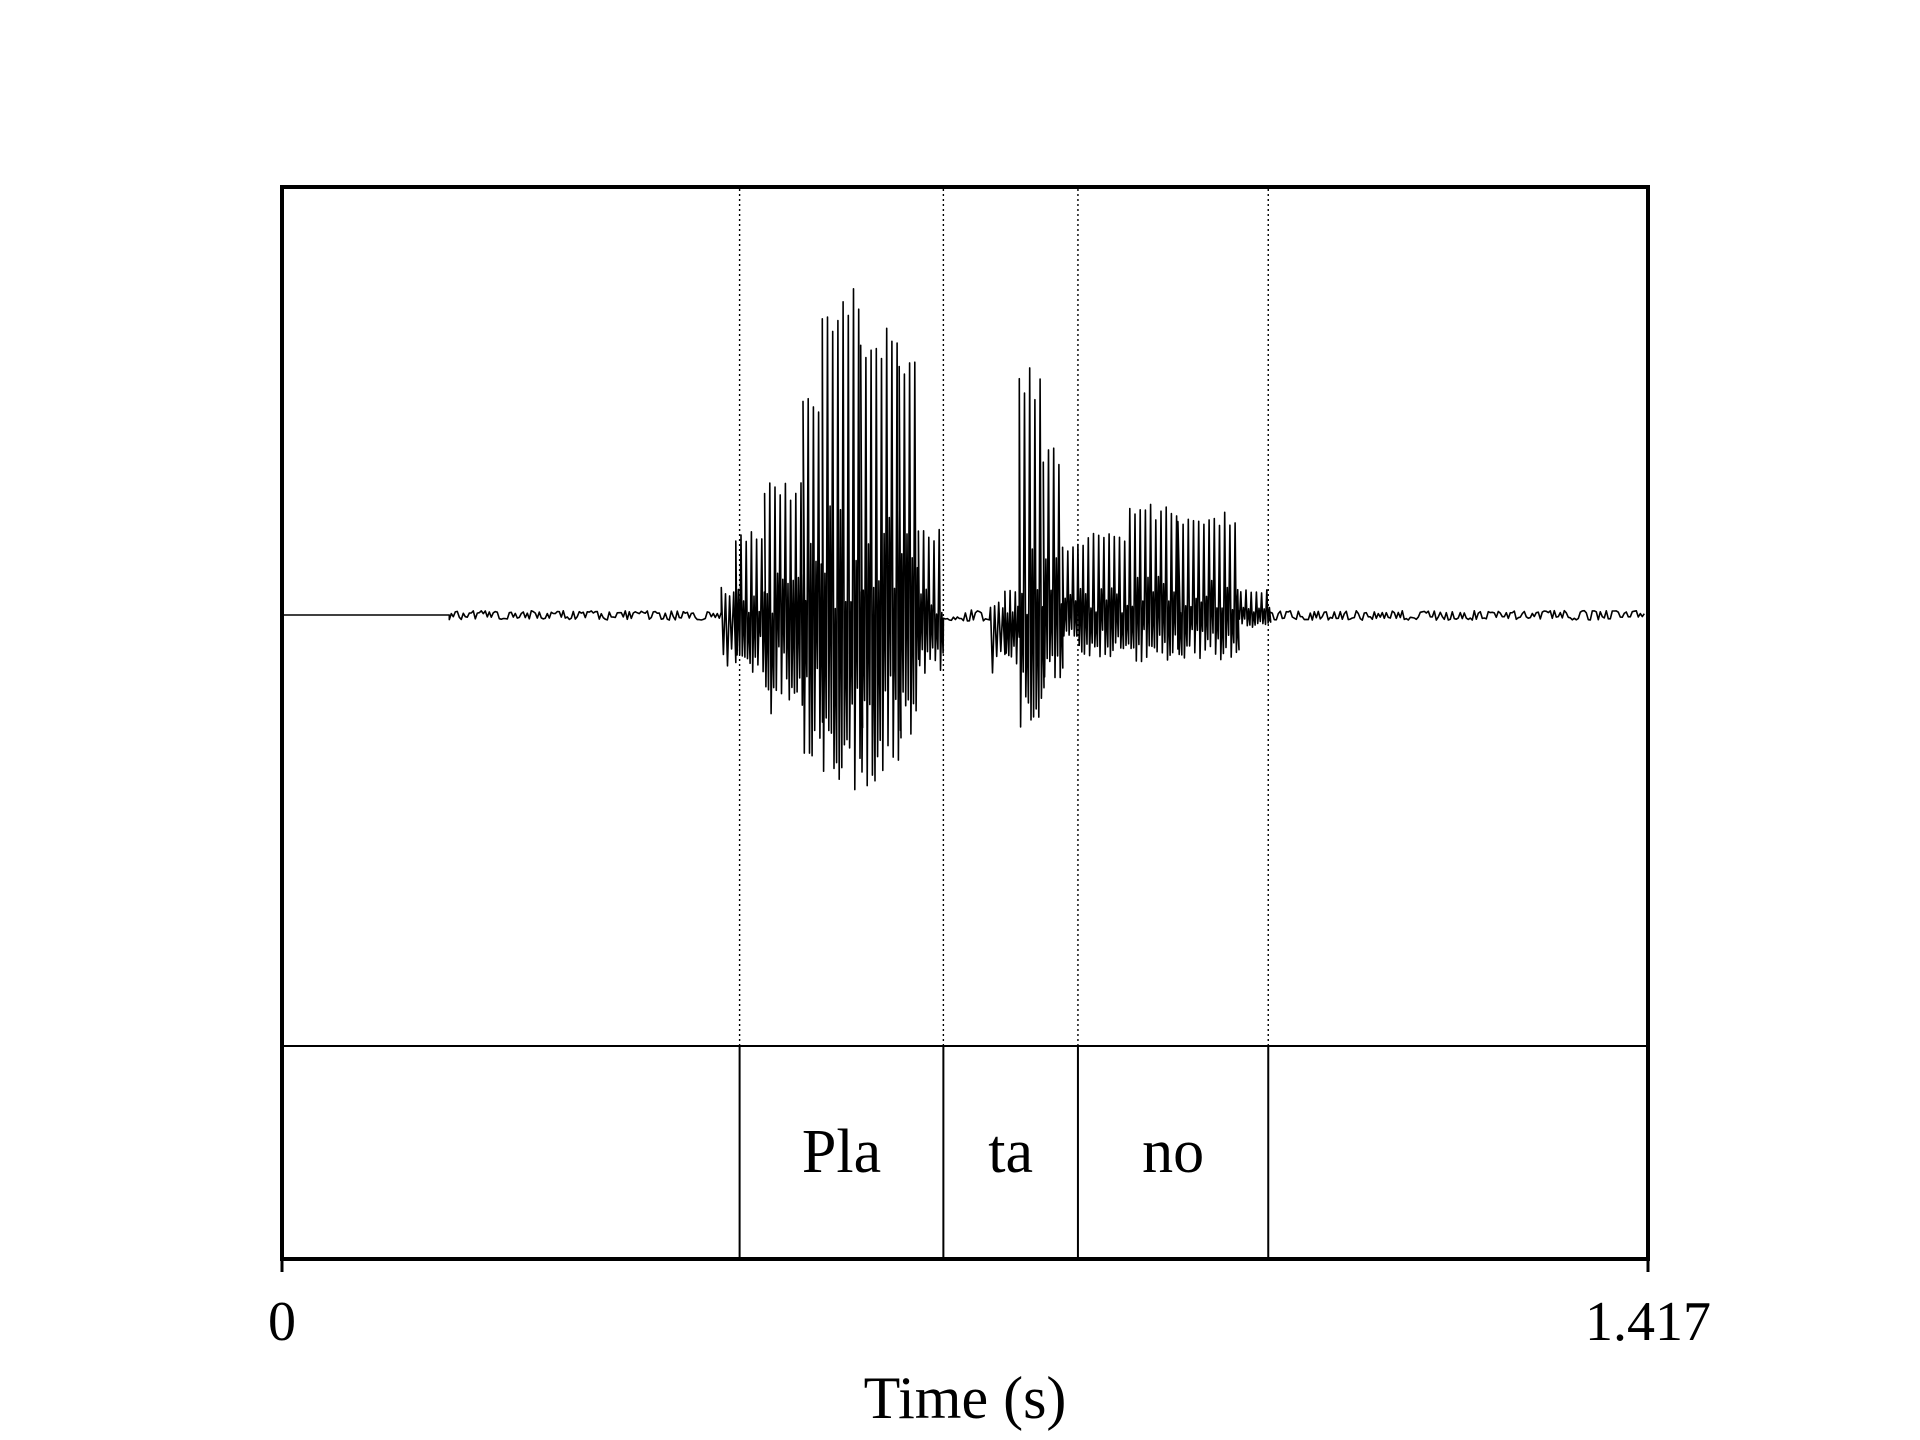  What do you see at coordinates (965, 1398) in the screenshot?
I see `x-axis-label: Time (s)` at bounding box center [965, 1398].